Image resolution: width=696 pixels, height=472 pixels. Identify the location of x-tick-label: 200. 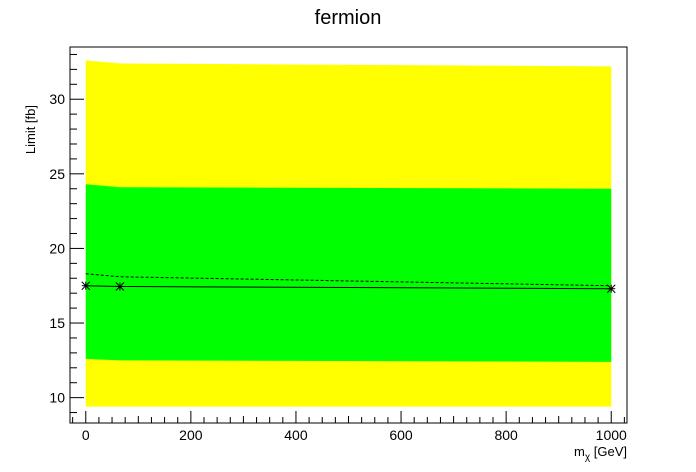
(191, 435).